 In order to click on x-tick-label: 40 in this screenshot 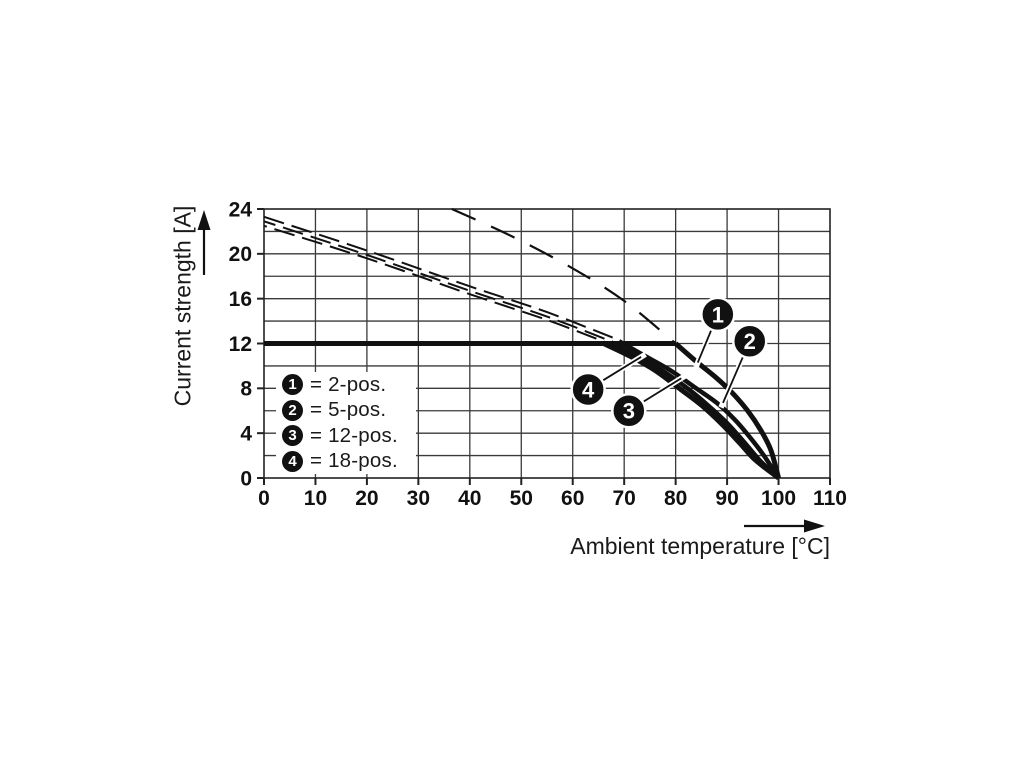, I will do `click(469, 498)`.